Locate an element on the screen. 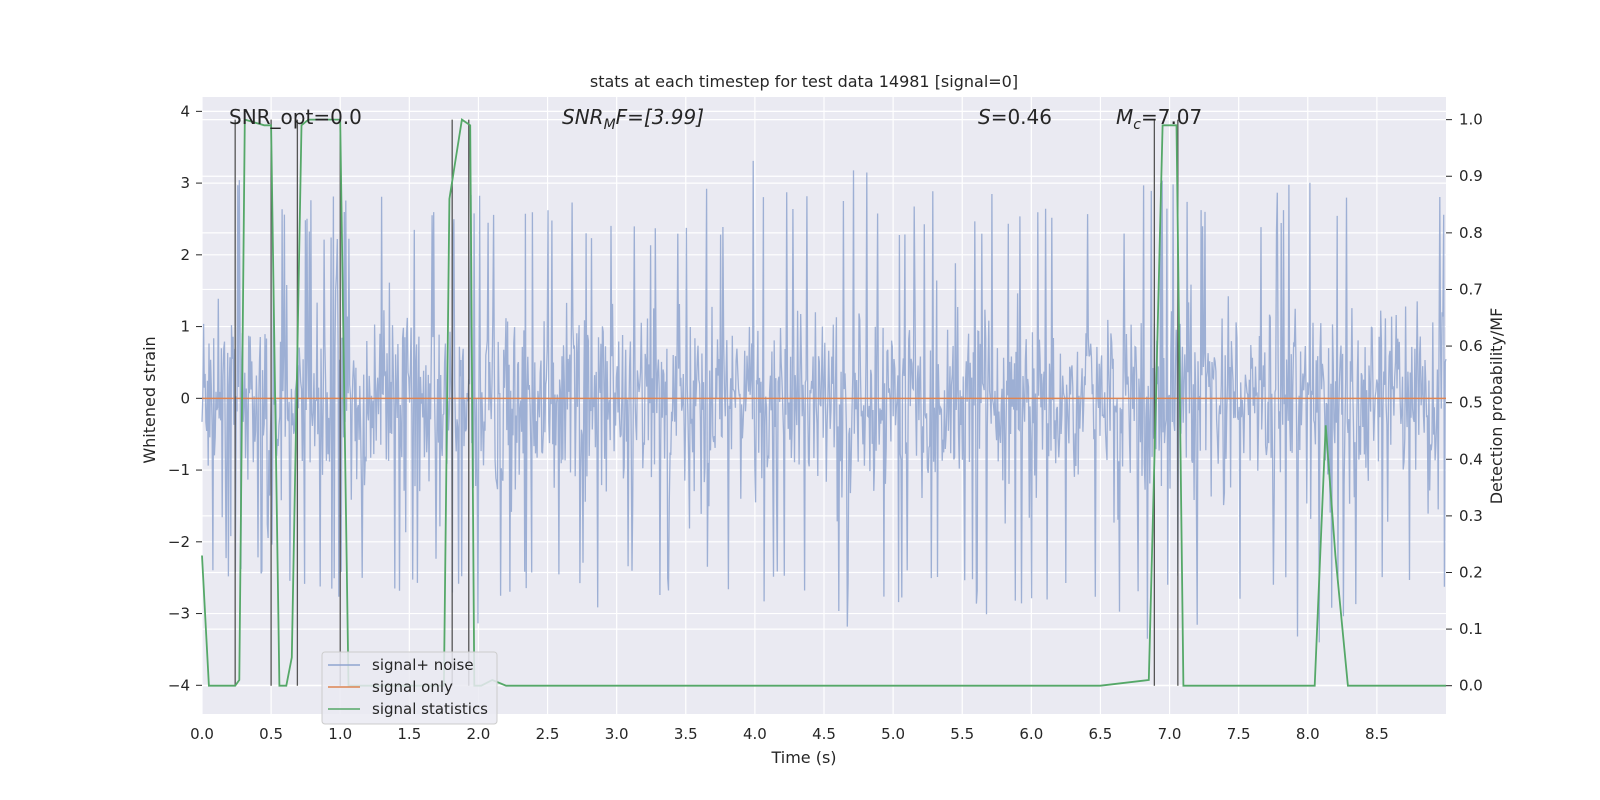 Image resolution: width=1600 pixels, height=800 pixels. snr-opt-annotation: SNR_opt=0.0 is located at coordinates (295, 117).